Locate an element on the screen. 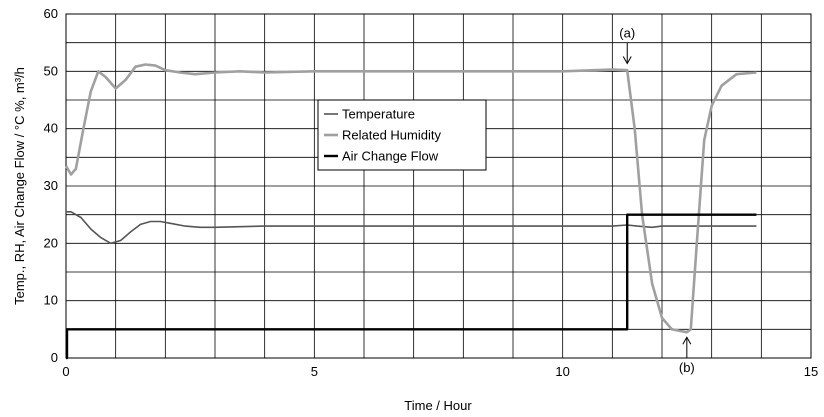  y-tick-label: 0 is located at coordinates (54, 357).